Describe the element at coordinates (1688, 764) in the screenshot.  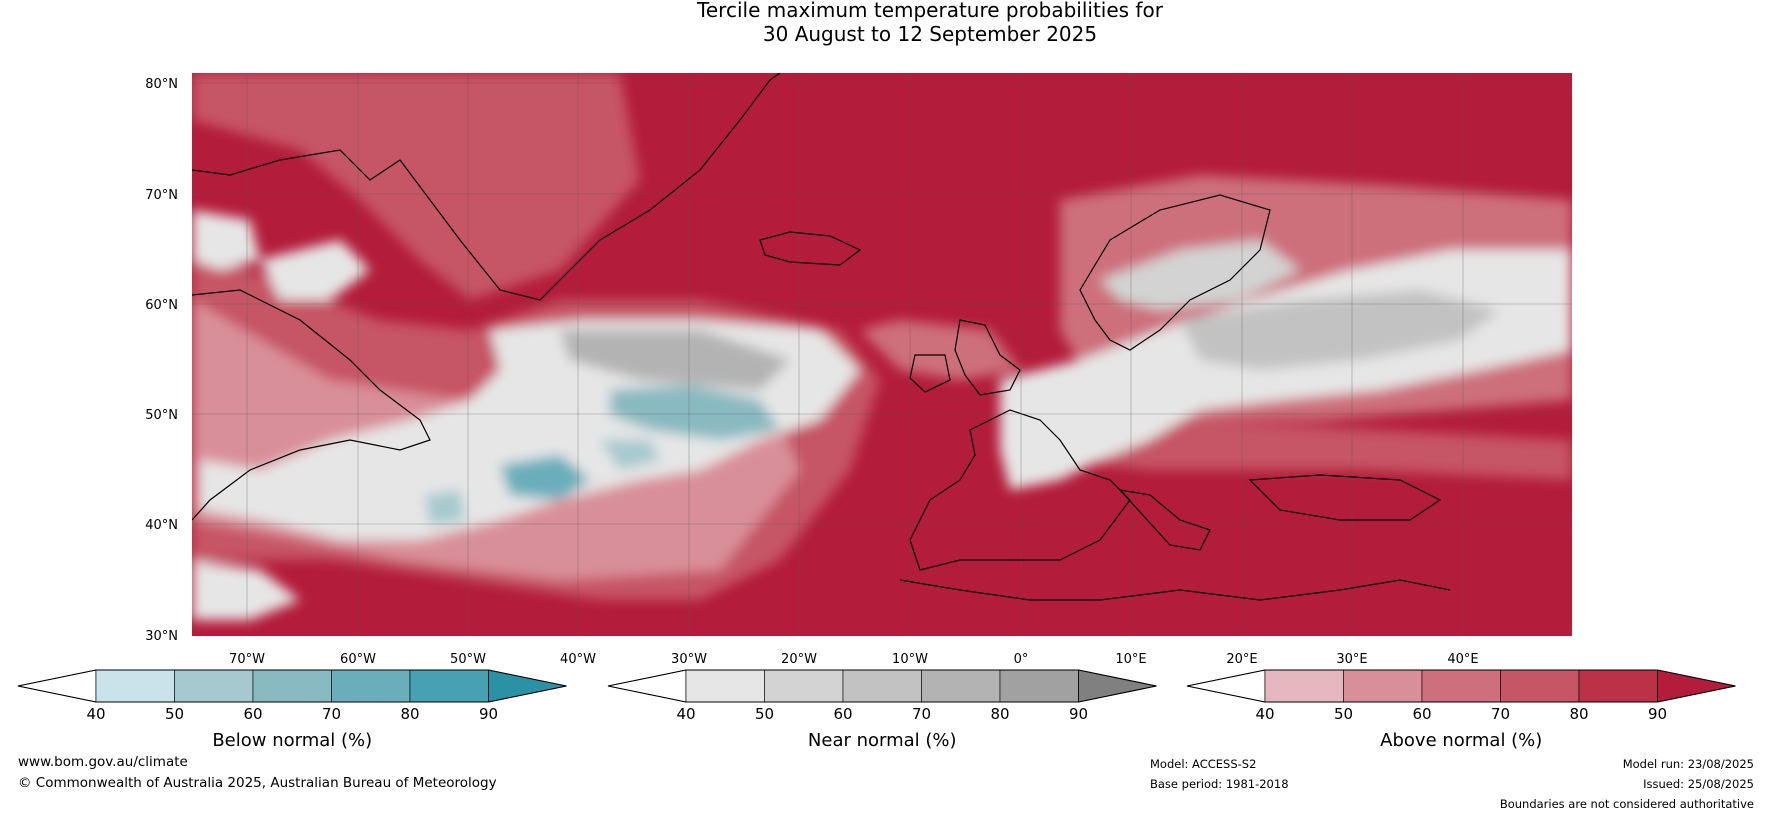
I see `footer-model-run: Model run: 23/08/2025` at that location.